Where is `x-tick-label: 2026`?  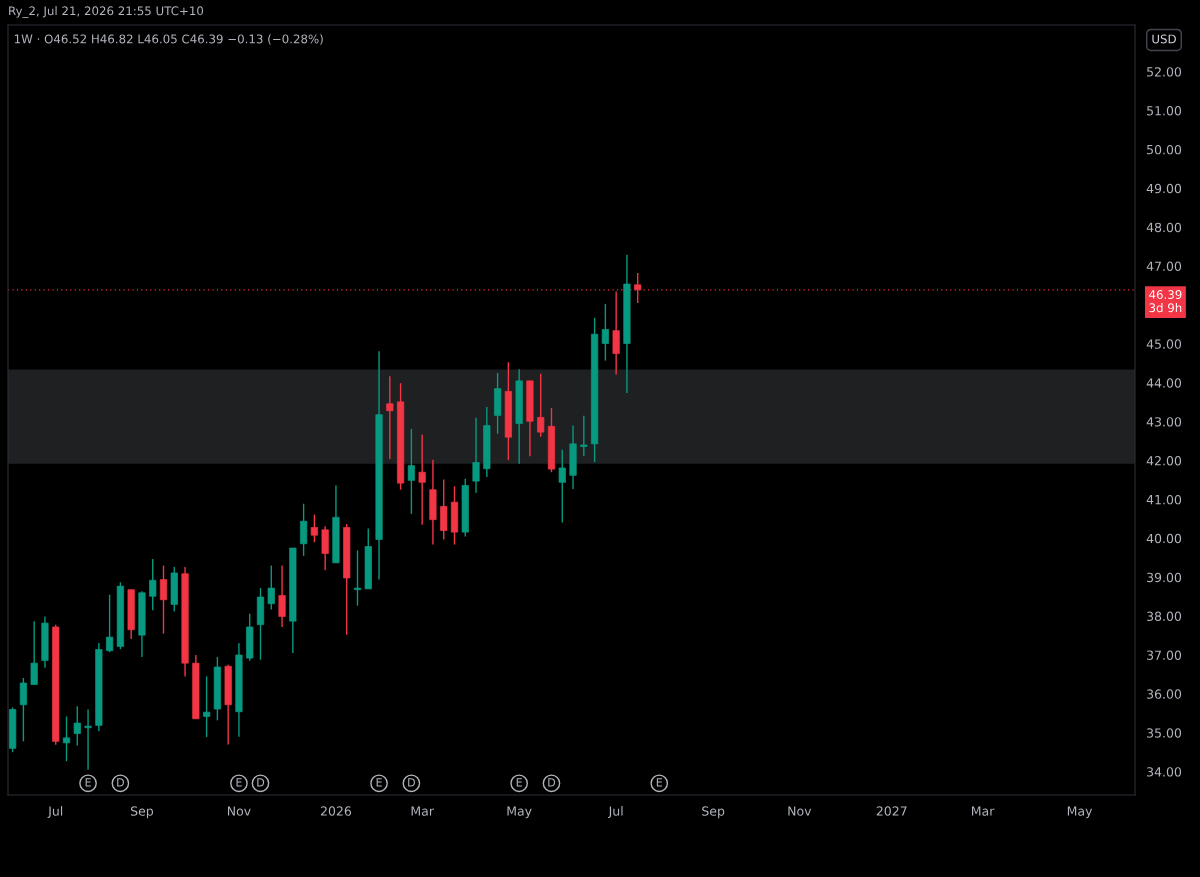
x-tick-label: 2026 is located at coordinates (336, 811).